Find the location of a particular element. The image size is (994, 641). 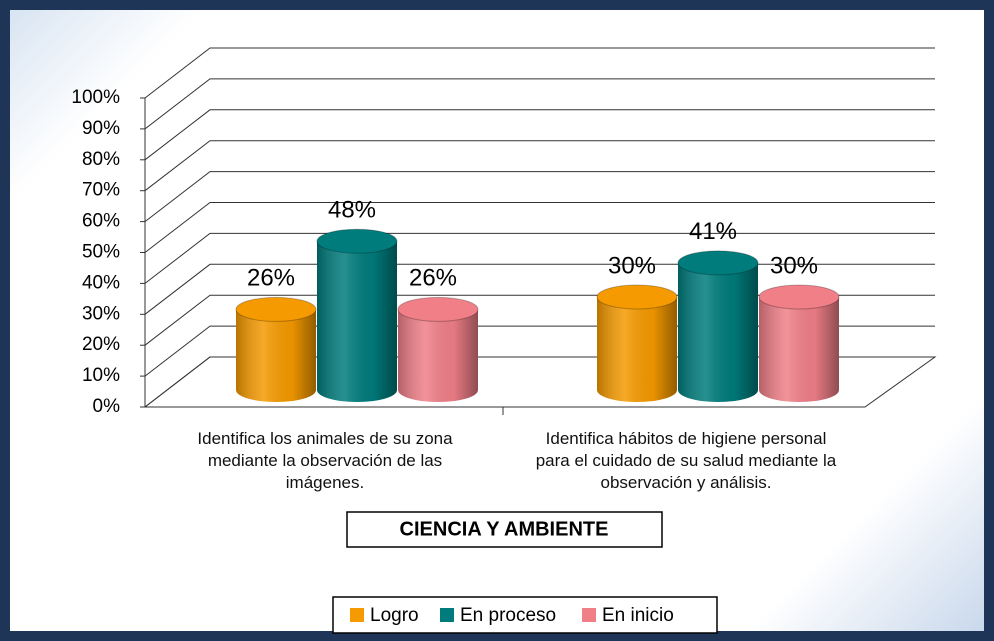

y-tick-label: 20% is located at coordinates (101, 344).